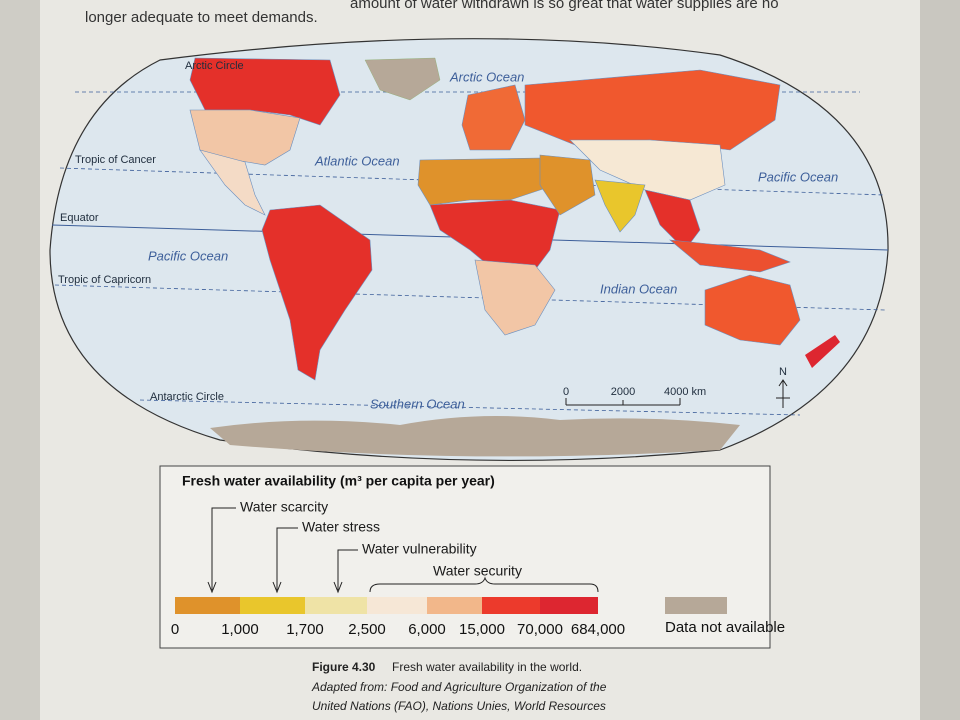 This screenshot has height=720, width=960. I want to click on russia, so click(652, 110).